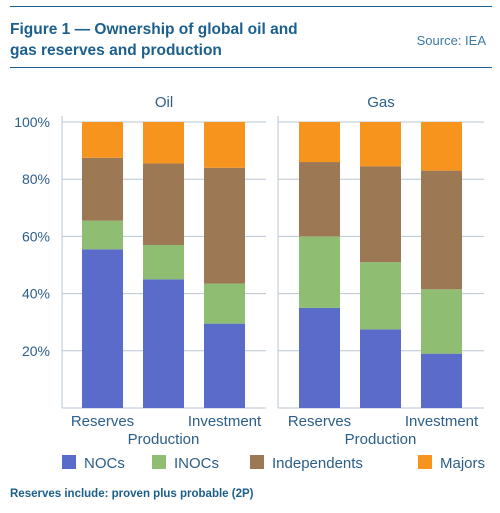 The height and width of the screenshot is (513, 500). I want to click on y-tick-label: 80%, so click(36, 179).